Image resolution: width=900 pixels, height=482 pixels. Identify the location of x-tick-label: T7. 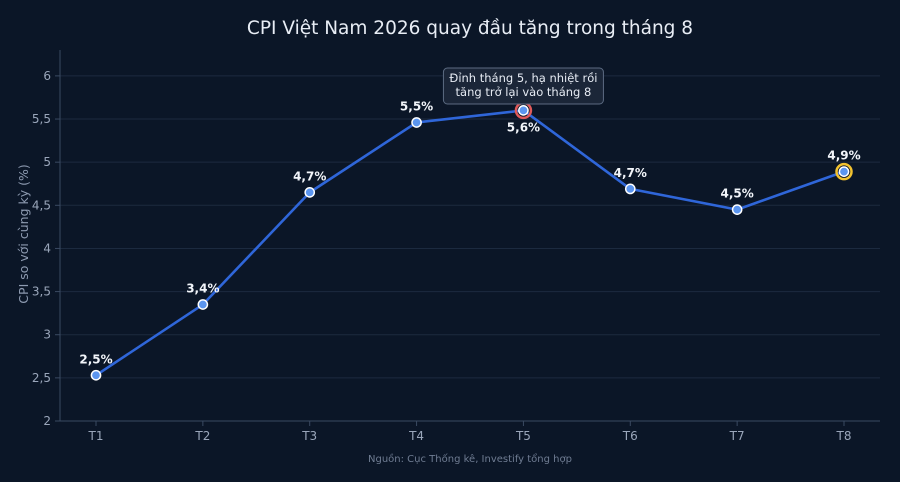
(737, 436).